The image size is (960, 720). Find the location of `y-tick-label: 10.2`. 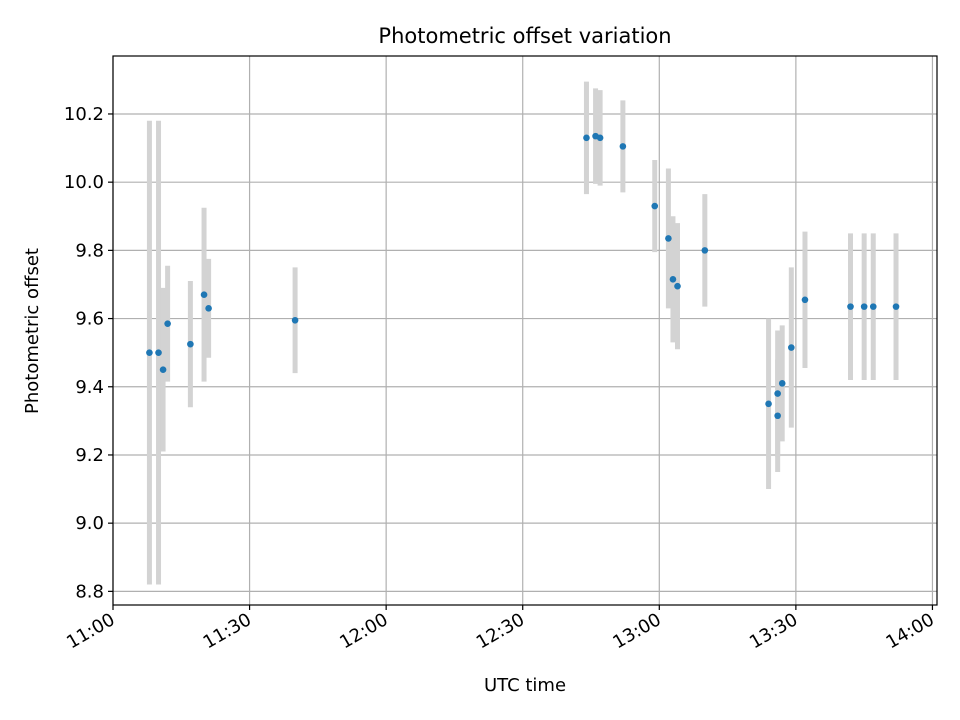

y-tick-label: 10.2 is located at coordinates (84, 114).